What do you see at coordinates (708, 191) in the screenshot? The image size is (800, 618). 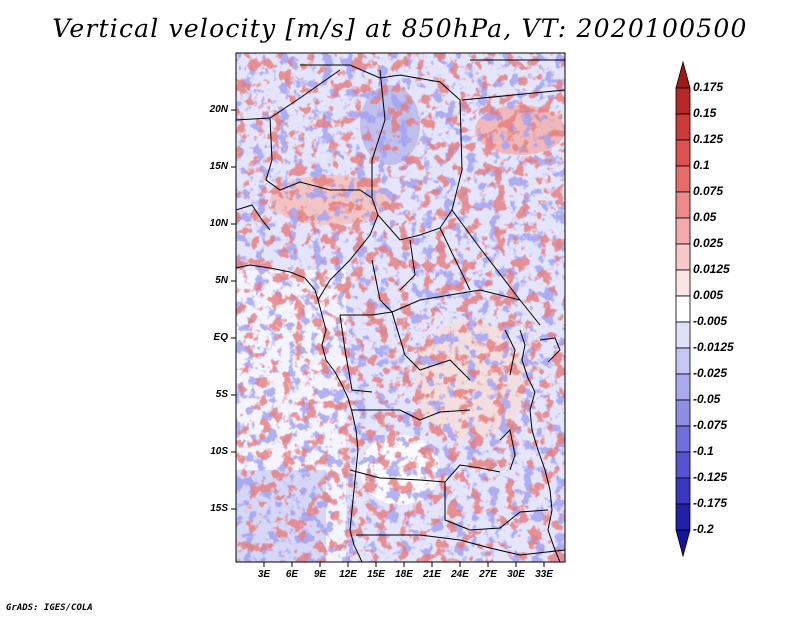 I see `colorbar-label: 0.075` at bounding box center [708, 191].